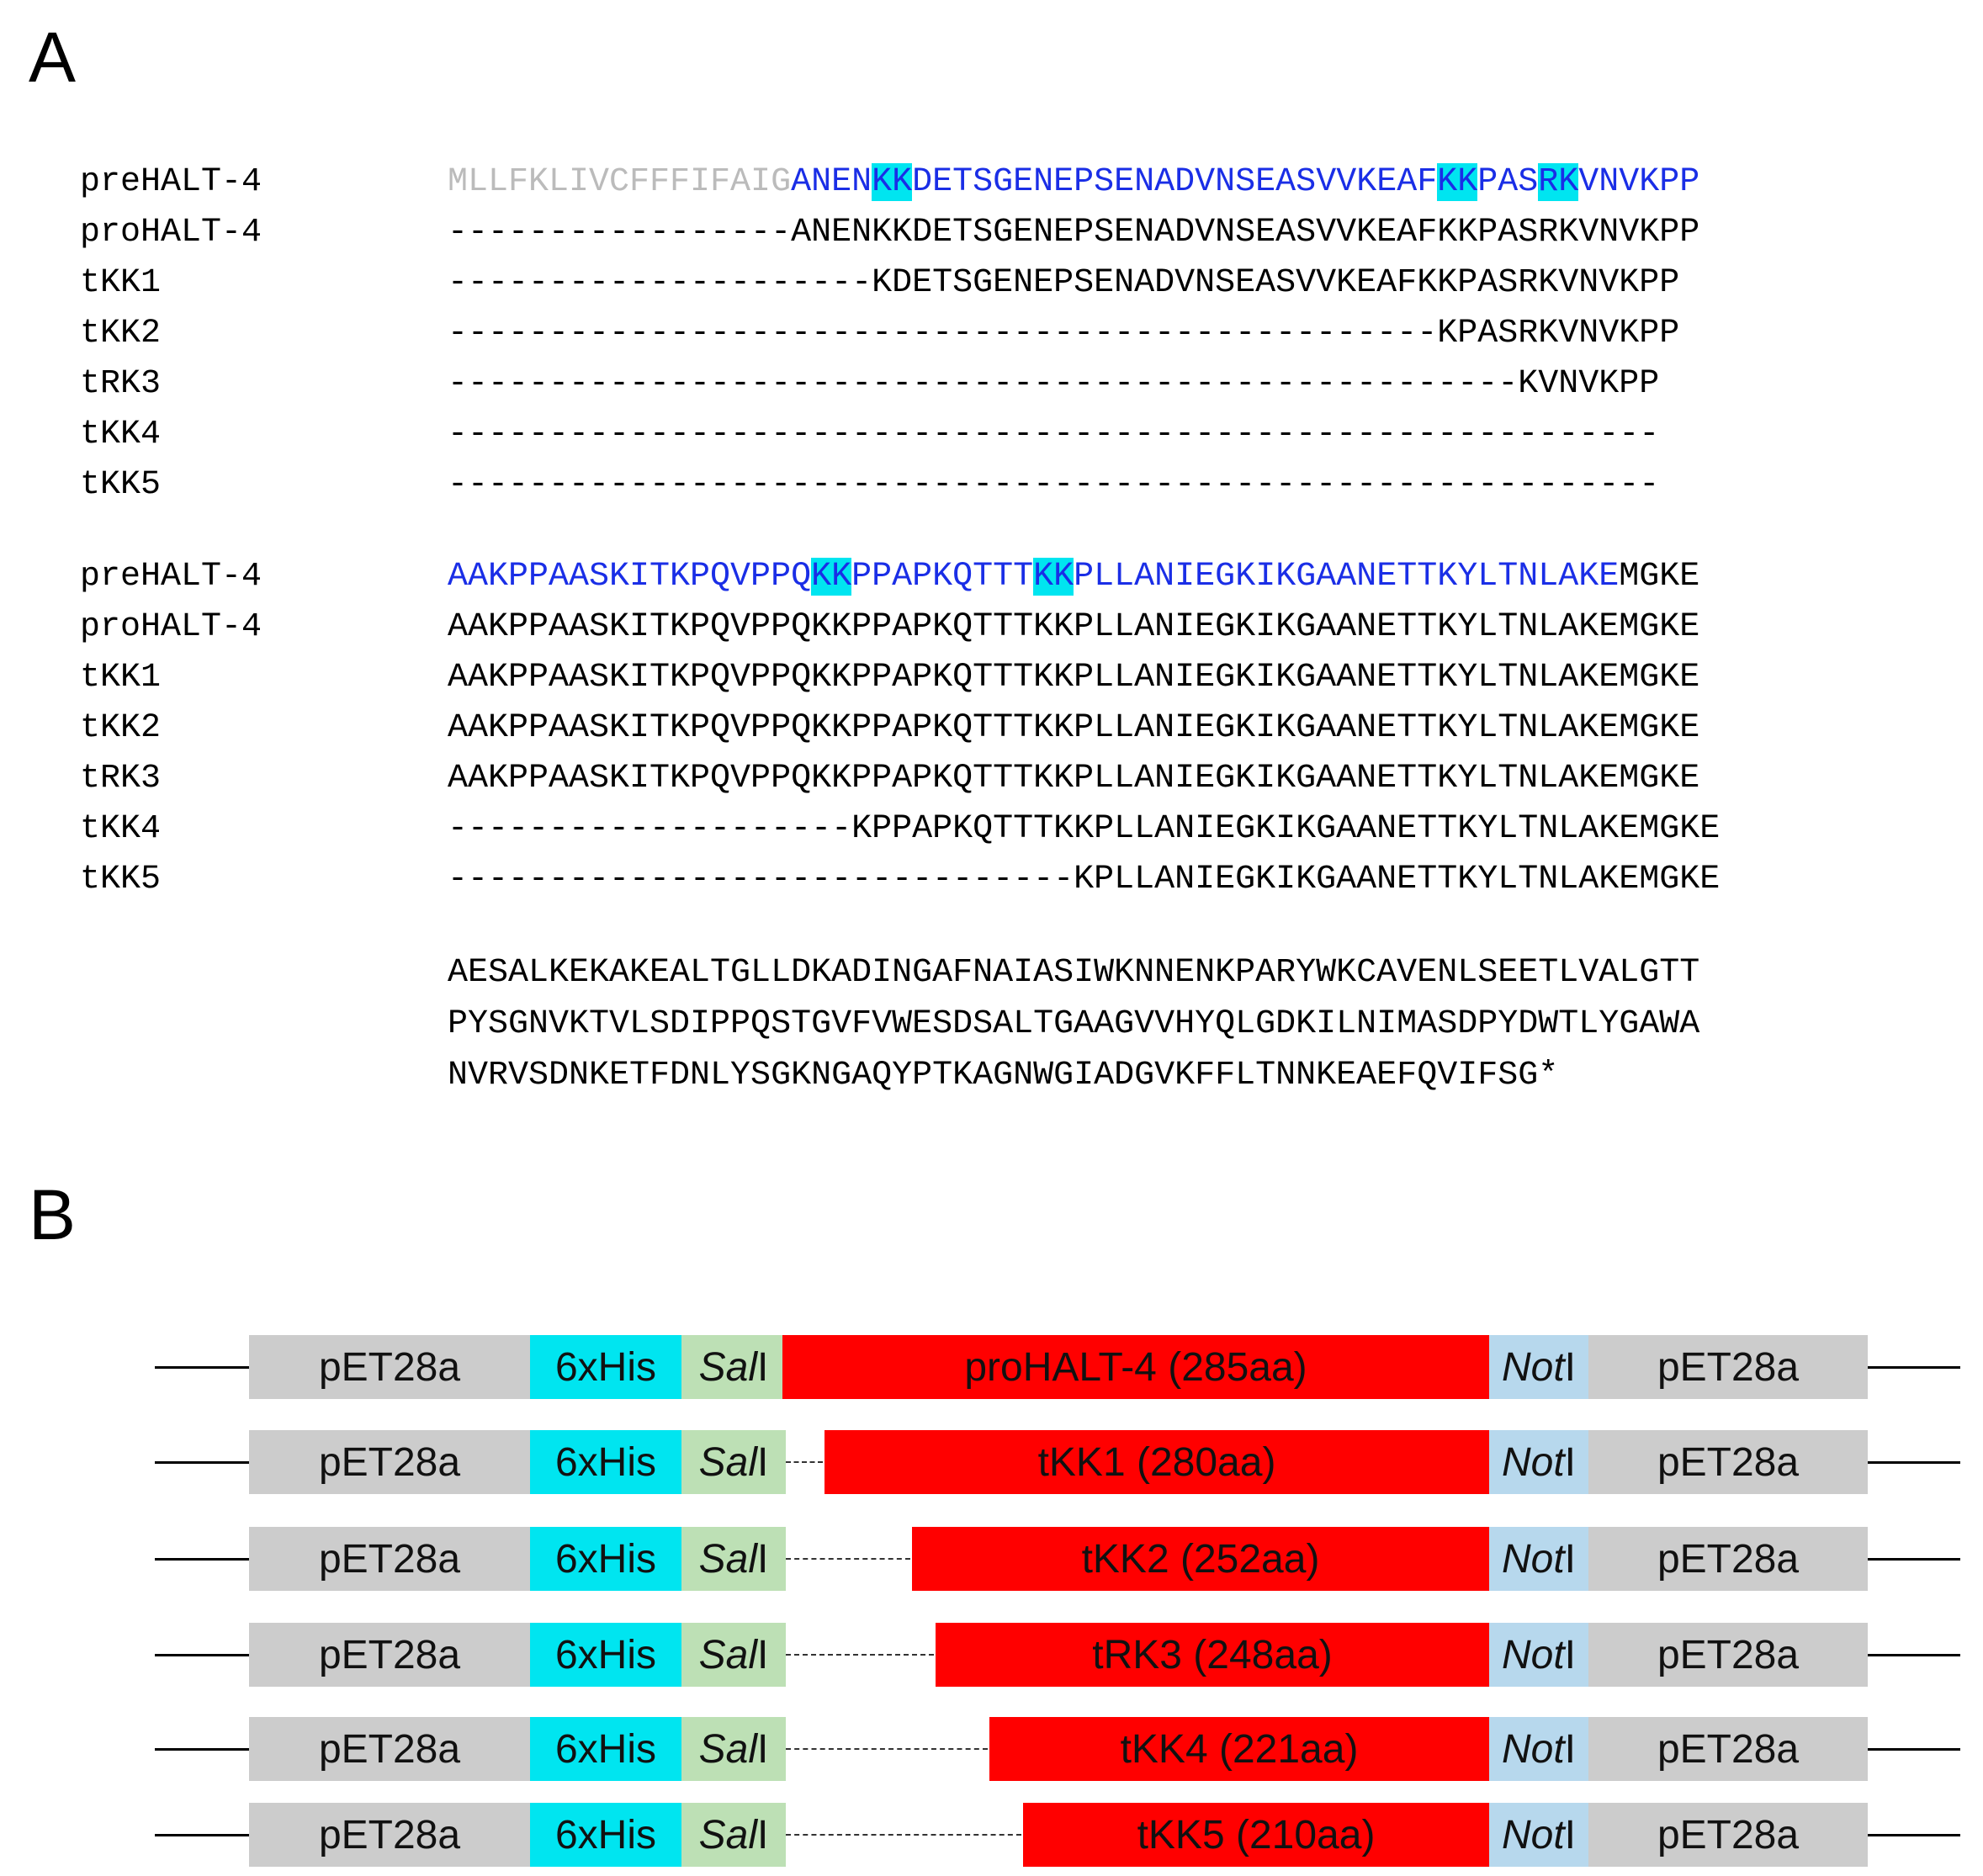 The width and height of the screenshot is (1983, 1876). I want to click on panel-a-label: A, so click(53, 57).